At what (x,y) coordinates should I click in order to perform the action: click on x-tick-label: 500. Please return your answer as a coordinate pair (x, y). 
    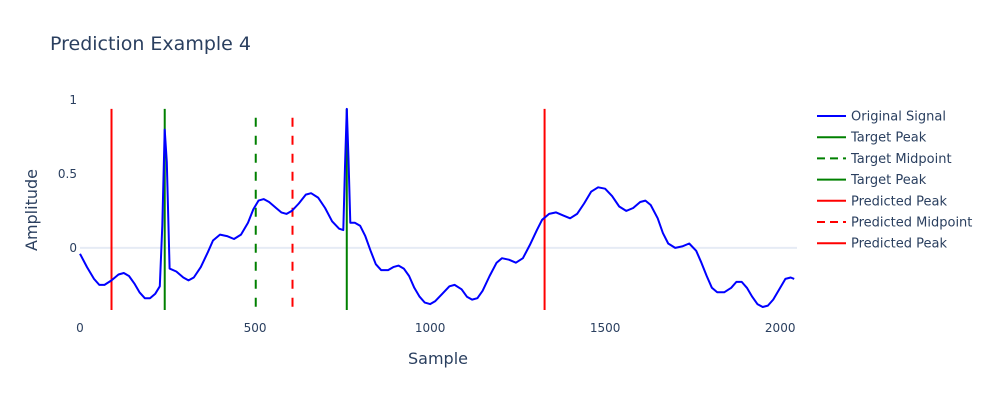
    Looking at the image, I should click on (255, 328).